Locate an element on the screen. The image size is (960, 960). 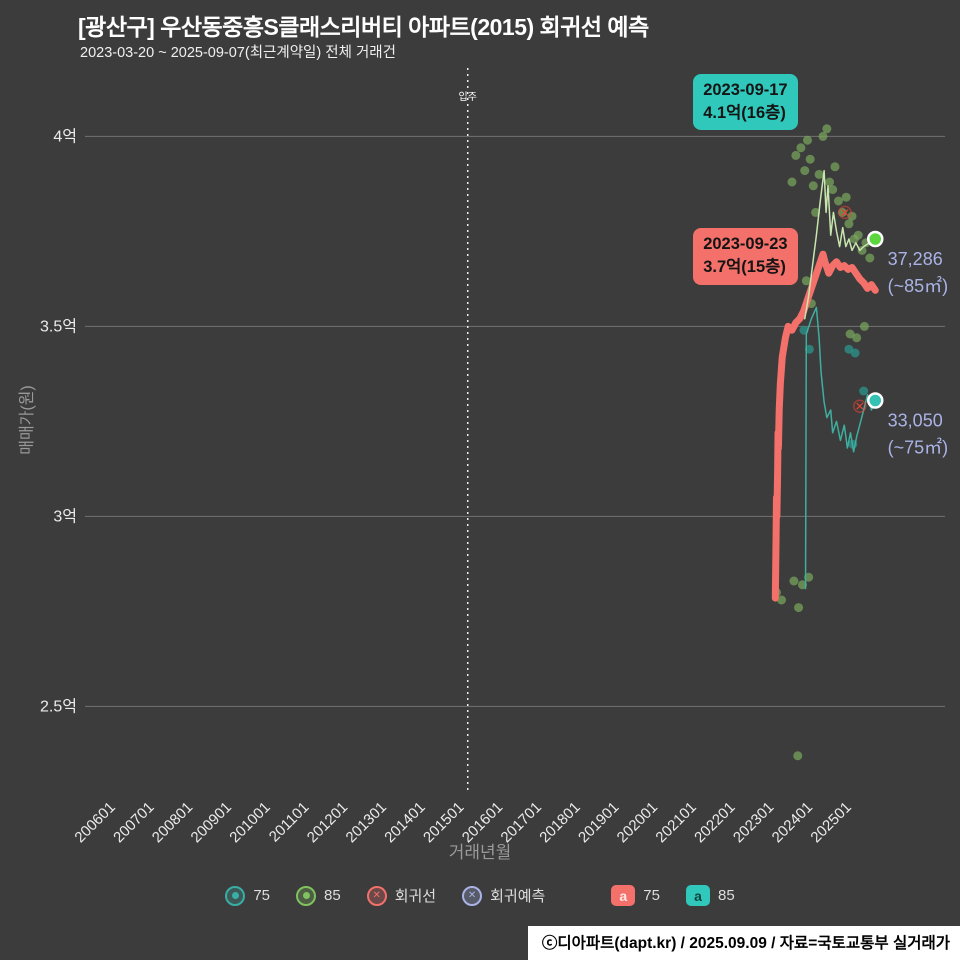
regression-line is located at coordinates (825, 426).